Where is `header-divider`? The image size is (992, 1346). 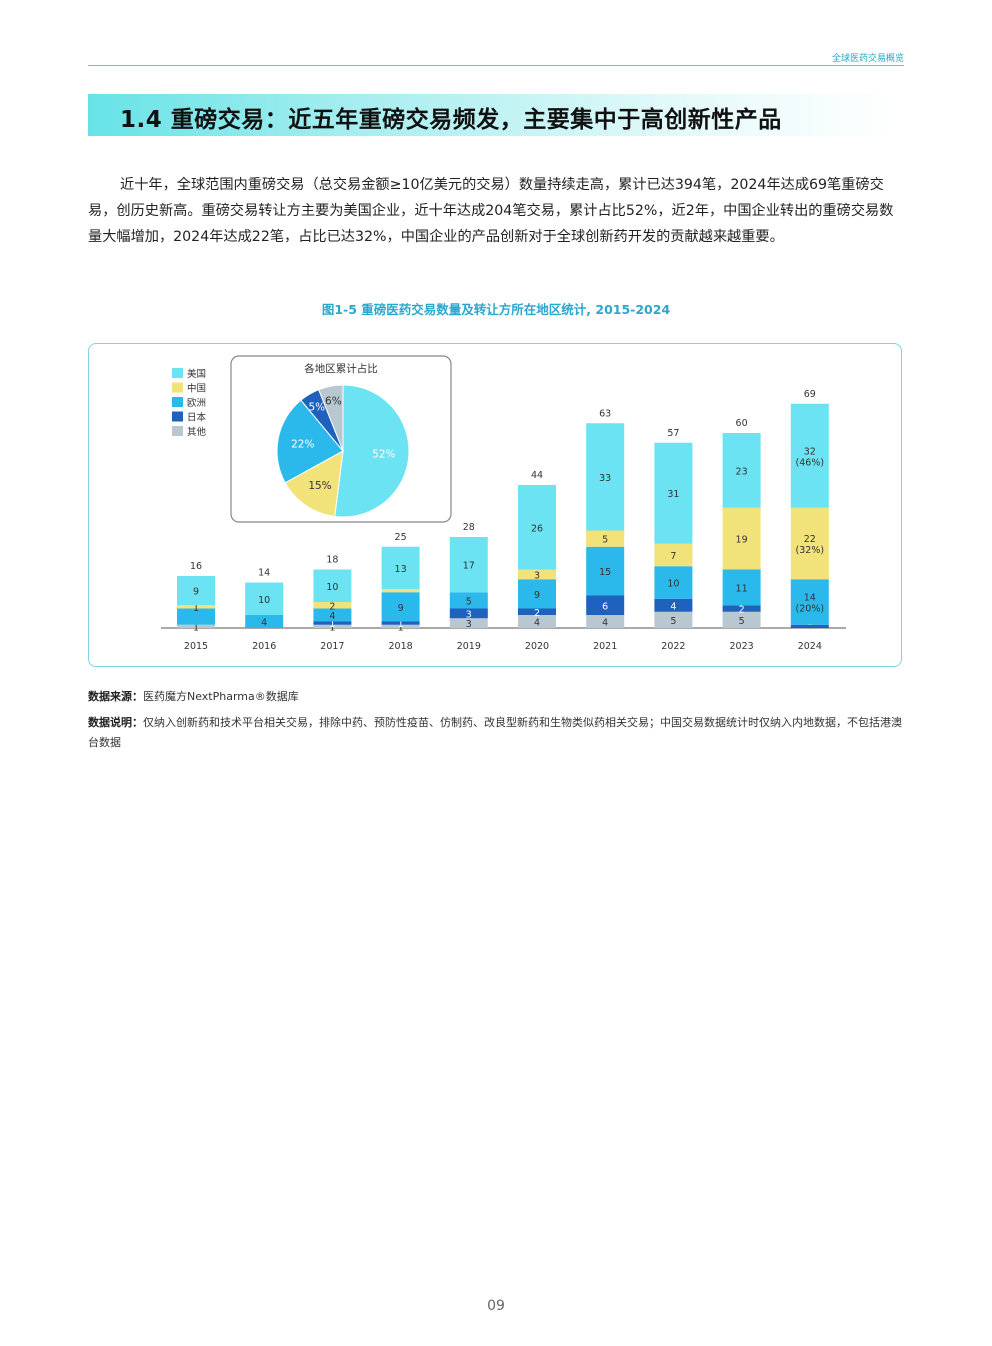
header-divider is located at coordinates (496, 65).